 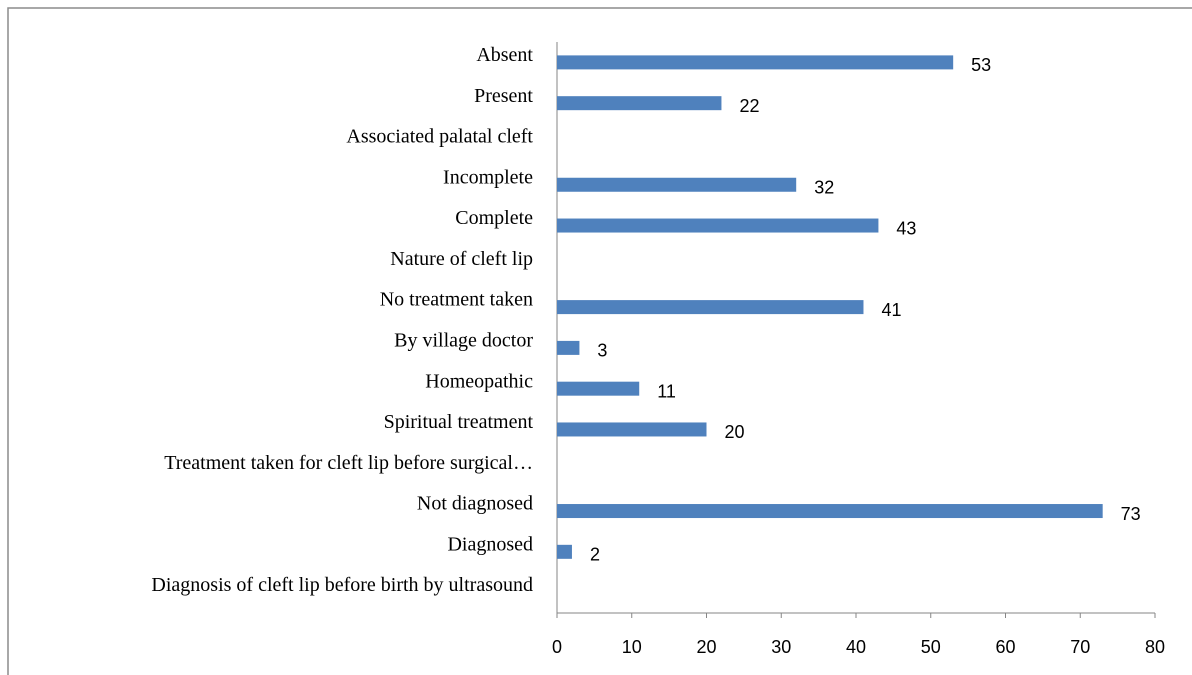 What do you see at coordinates (557, 647) in the screenshot?
I see `x-tick-label: 0` at bounding box center [557, 647].